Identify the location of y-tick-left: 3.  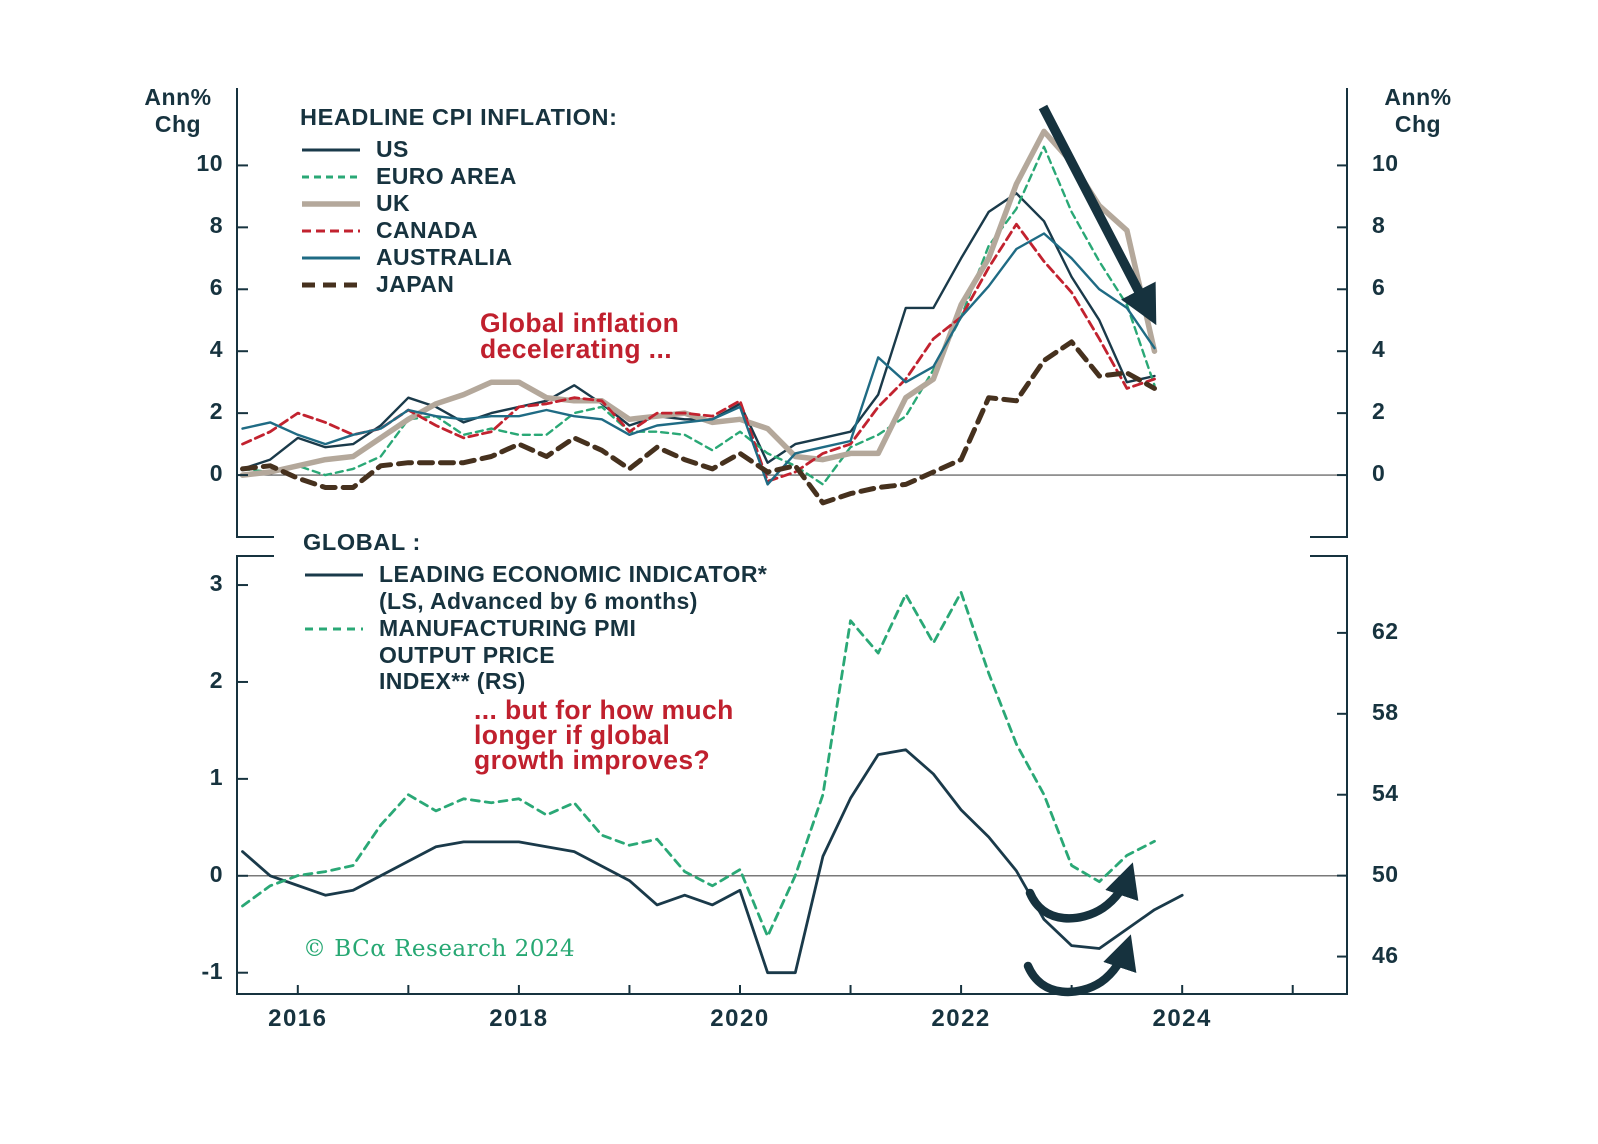
(216, 583).